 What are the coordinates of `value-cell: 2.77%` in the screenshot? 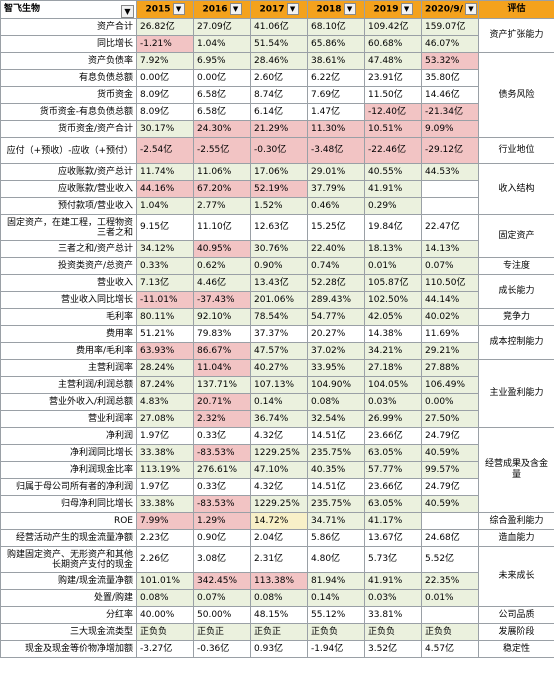 It's located at (222, 206).